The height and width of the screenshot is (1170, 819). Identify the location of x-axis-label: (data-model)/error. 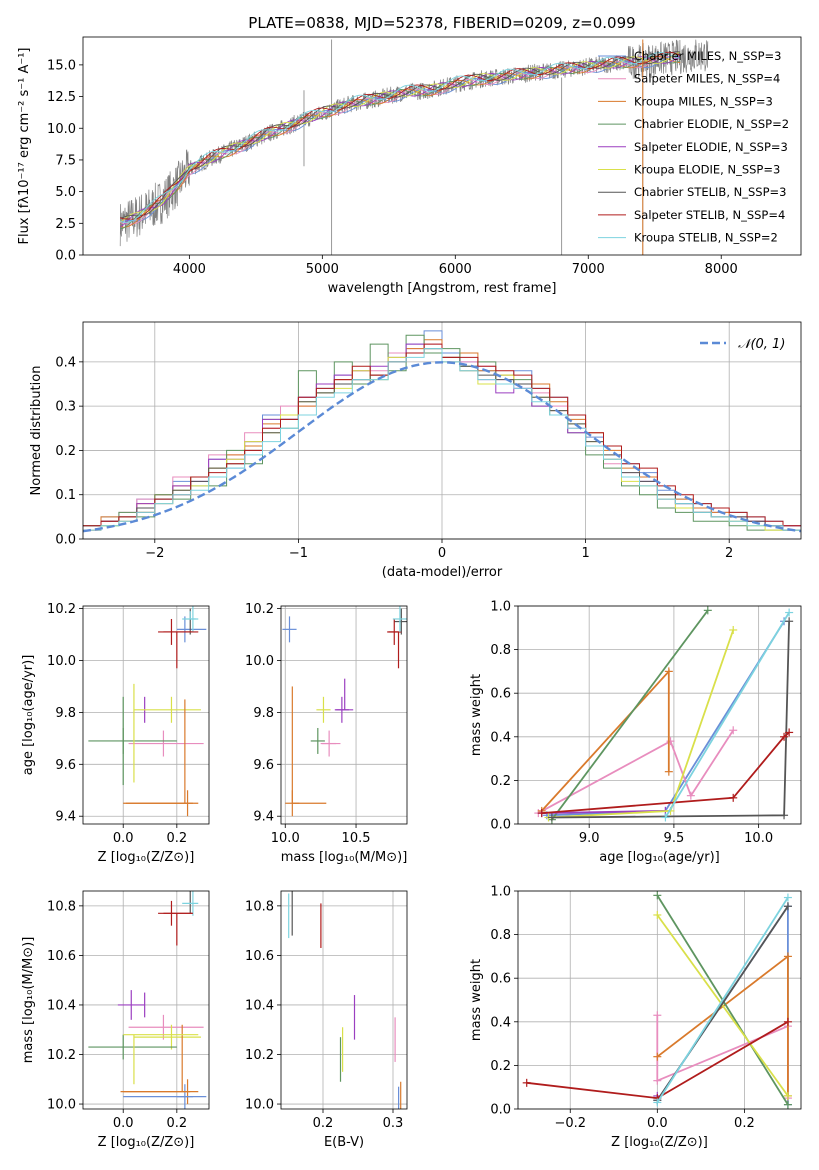
(442, 572).